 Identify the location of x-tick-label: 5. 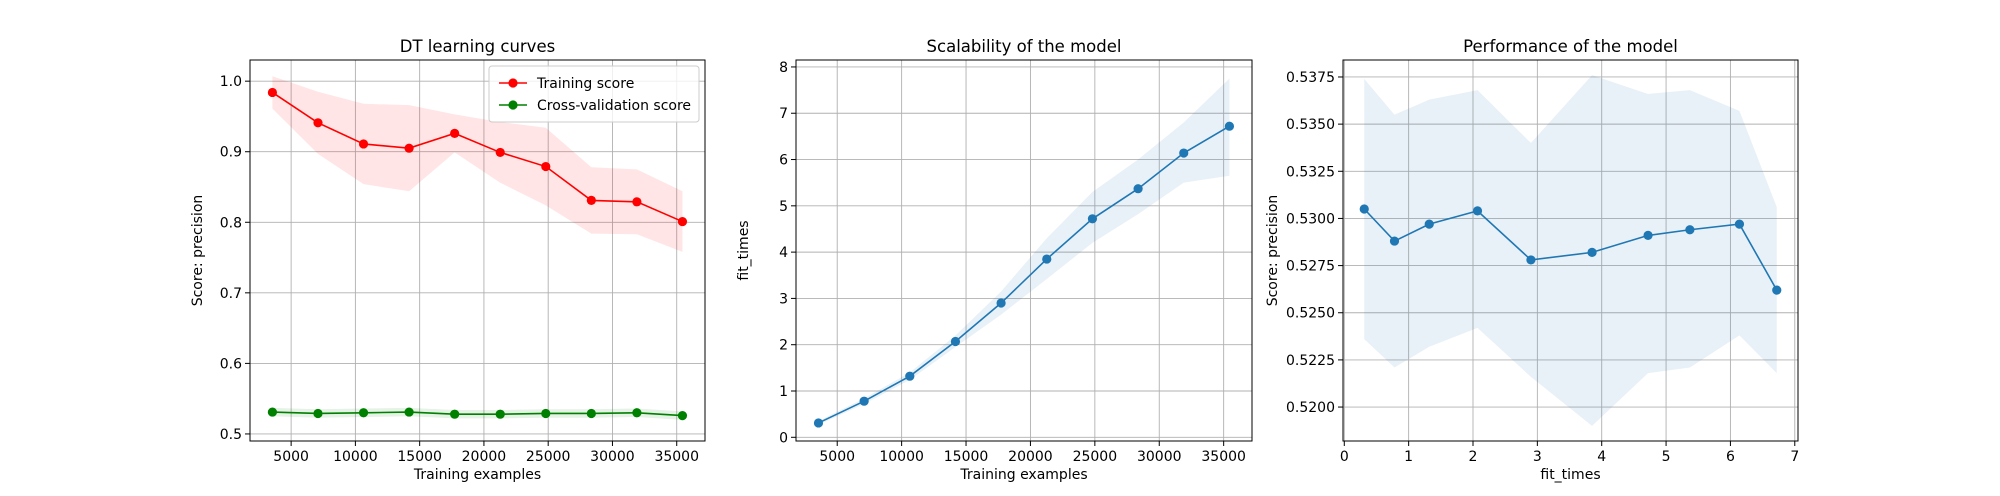
(1666, 457).